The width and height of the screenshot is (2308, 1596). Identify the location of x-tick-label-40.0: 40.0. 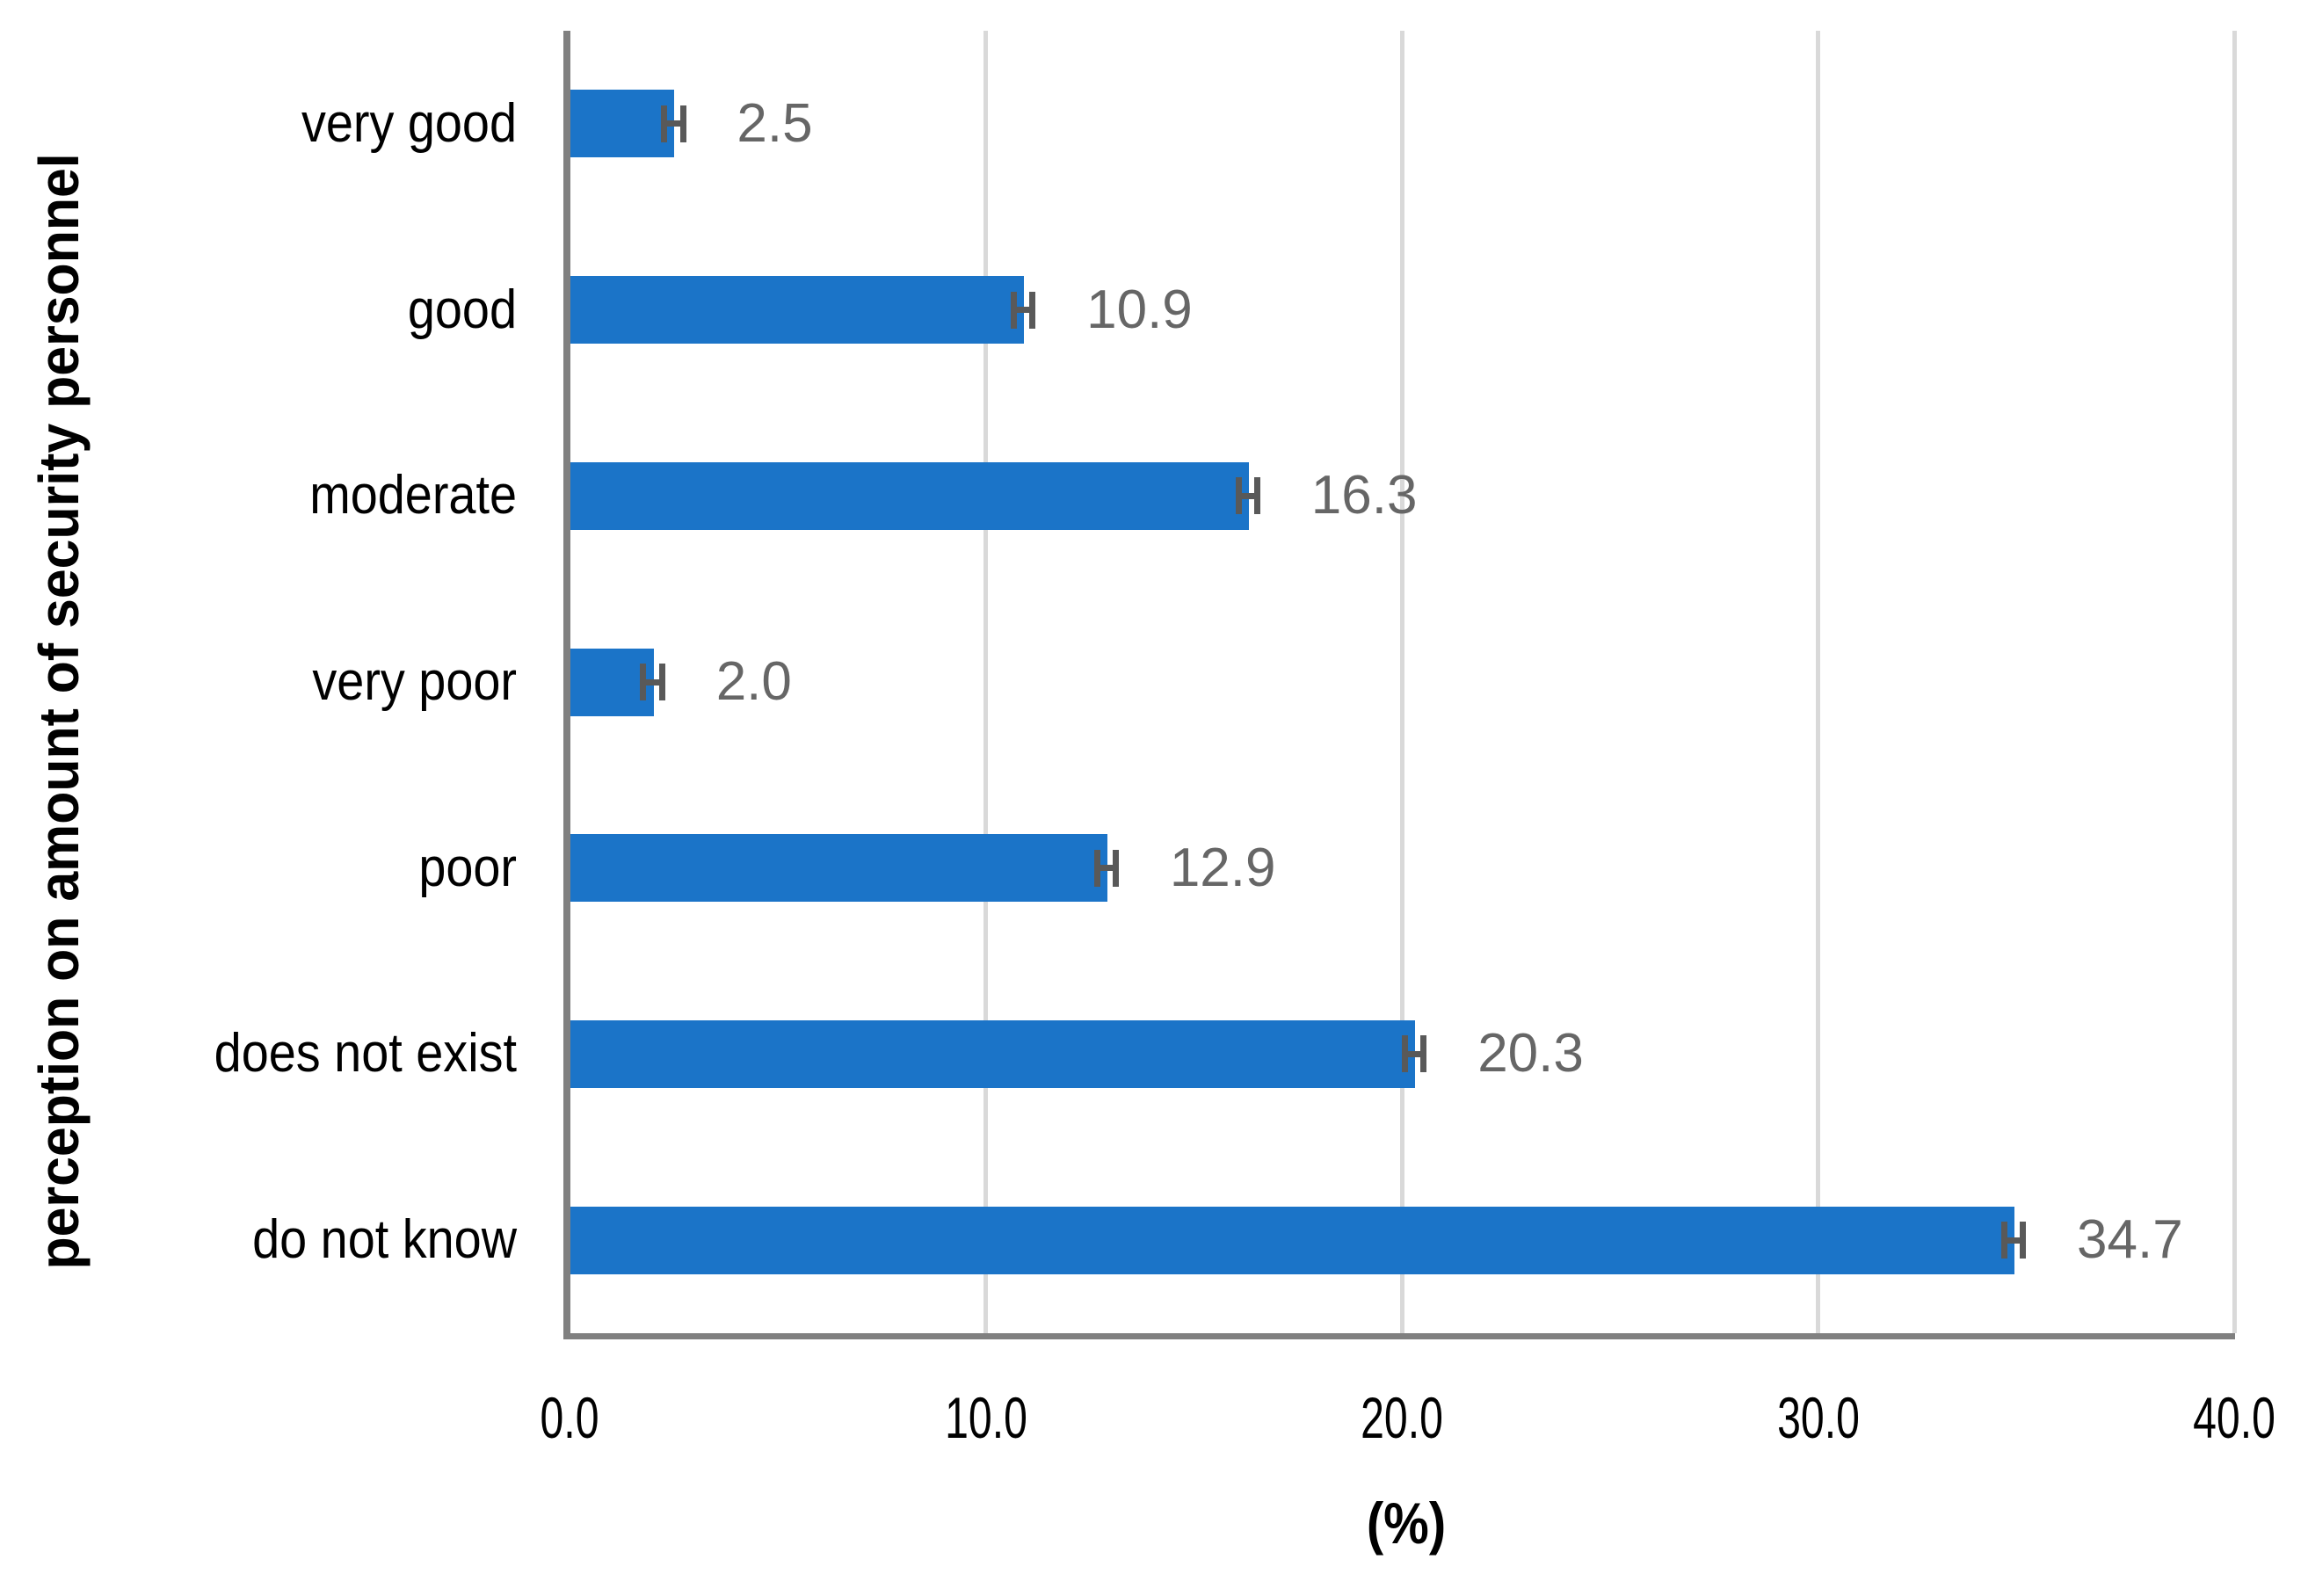
(2234, 1417).